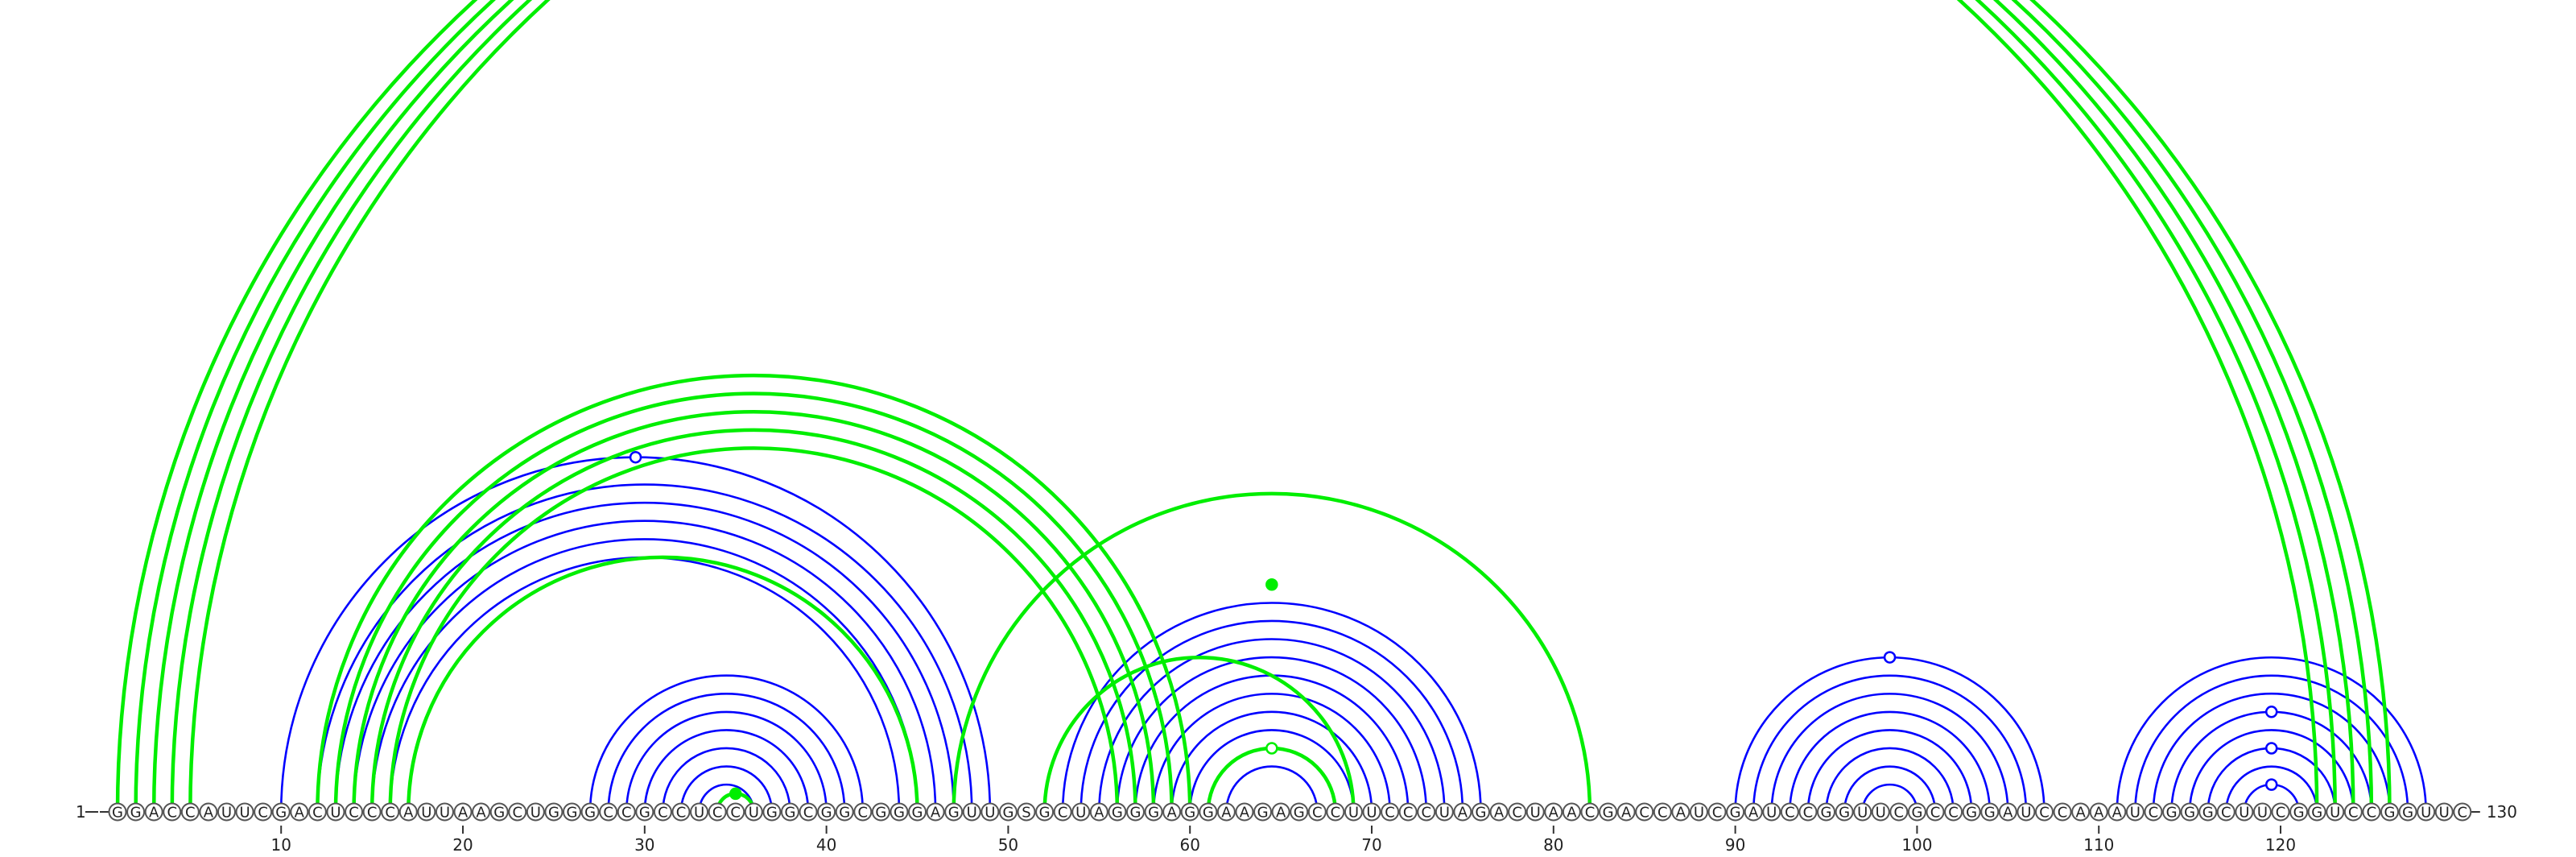  I want to click on tick-label: 60, so click(1189, 845).